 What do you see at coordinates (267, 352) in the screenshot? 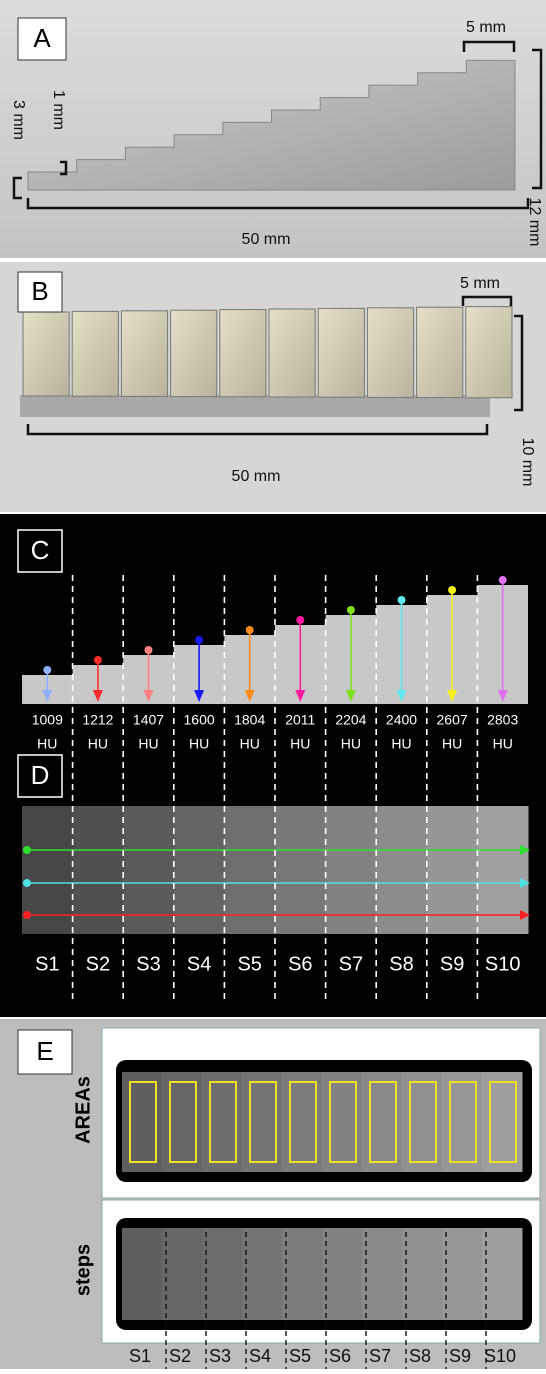
I see `wedge-top-view` at bounding box center [267, 352].